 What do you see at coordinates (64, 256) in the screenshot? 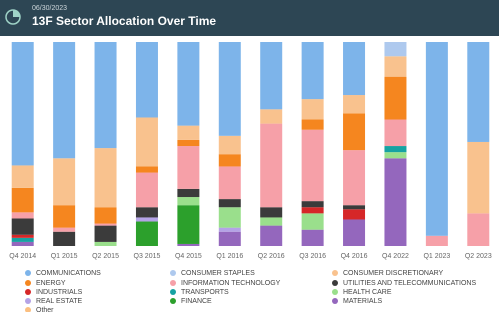
I see `x-tick-label: Q1 2015` at bounding box center [64, 256].